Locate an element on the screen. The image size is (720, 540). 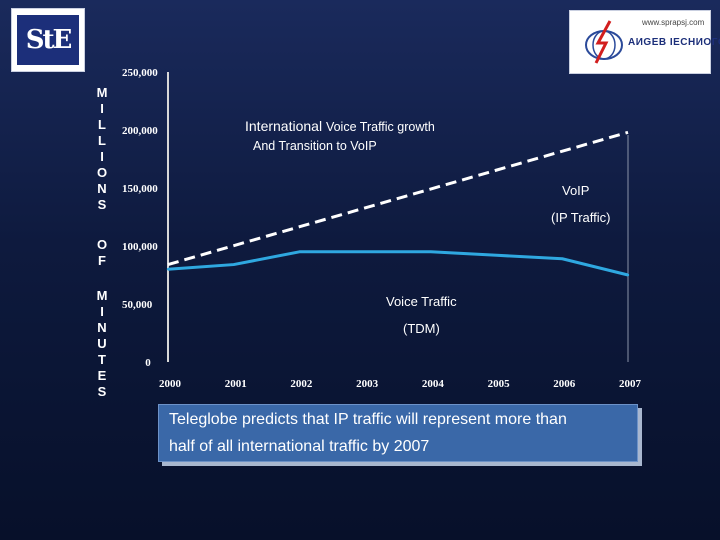
x-tick-label: 2003 is located at coordinates (367, 384).